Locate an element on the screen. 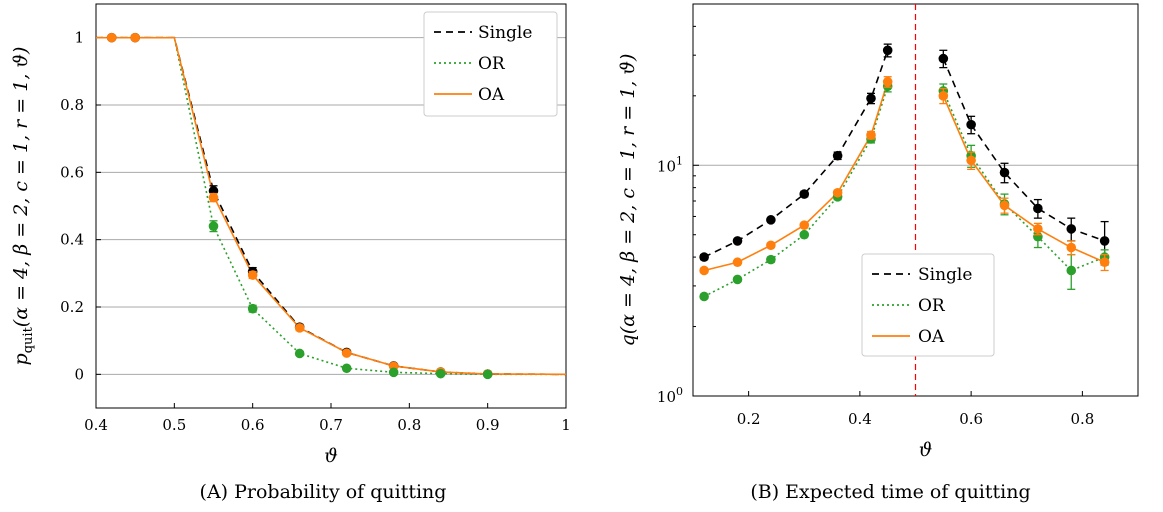 The height and width of the screenshot is (512, 1163). xlabel-b: ϑ is located at coordinates (926, 450).